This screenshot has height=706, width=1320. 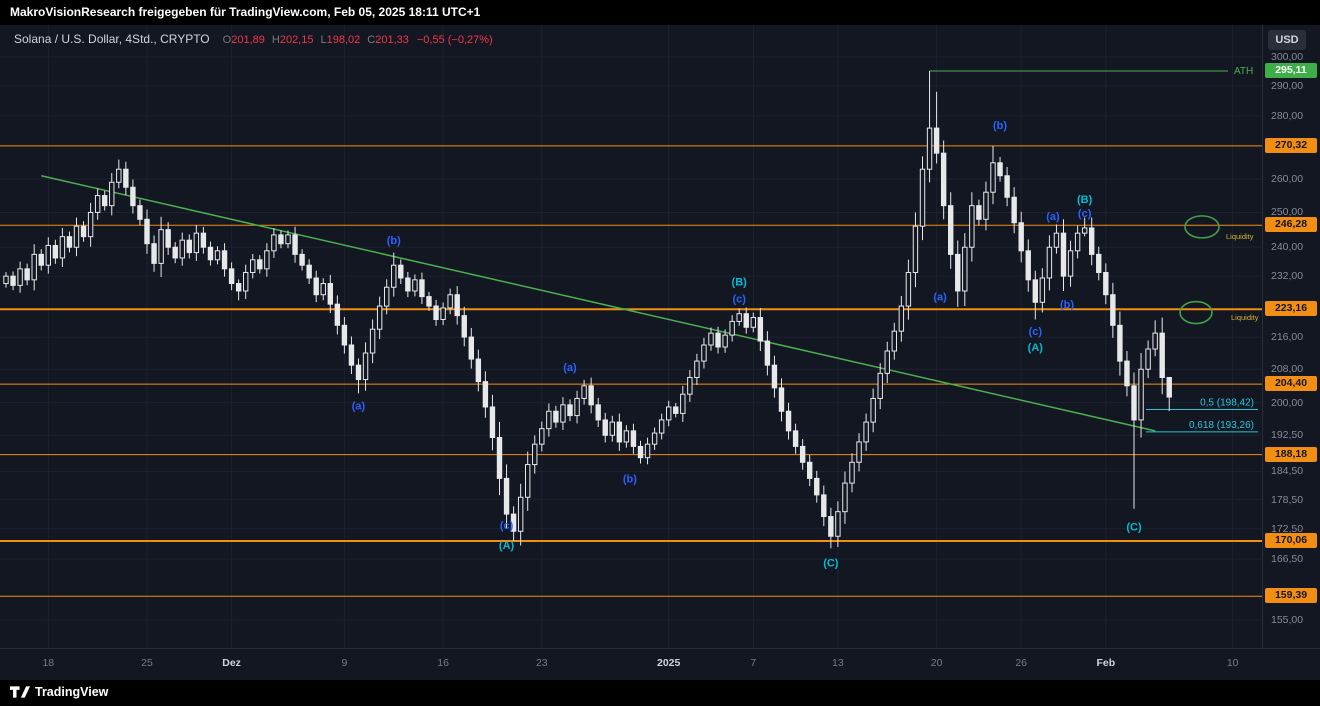 I want to click on tradingview-logo: TradingView, so click(x=59, y=692).